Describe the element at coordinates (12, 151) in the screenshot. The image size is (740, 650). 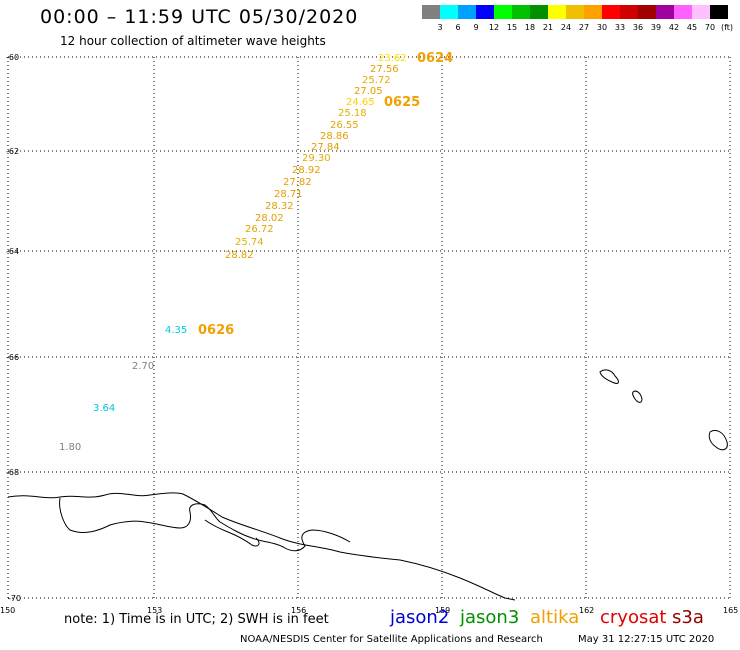
I see `lat-label: -62` at that location.